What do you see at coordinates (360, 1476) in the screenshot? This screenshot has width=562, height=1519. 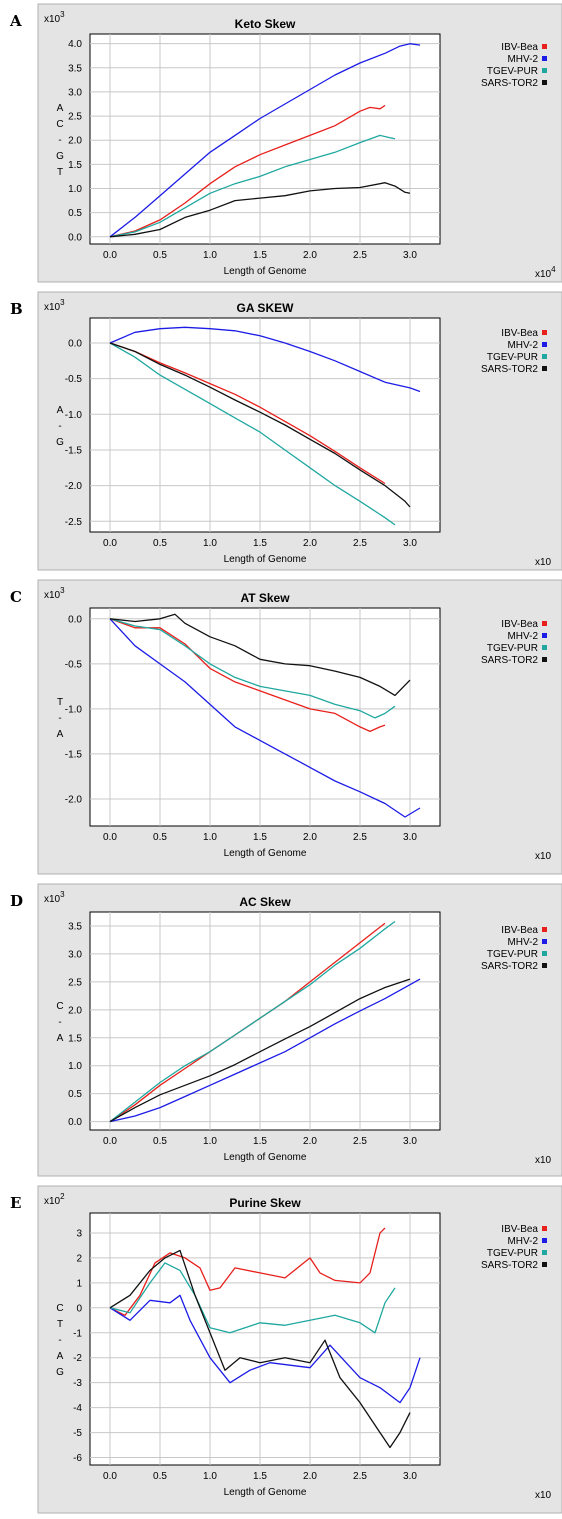 I see `x-tick-label: 2.5` at bounding box center [360, 1476].